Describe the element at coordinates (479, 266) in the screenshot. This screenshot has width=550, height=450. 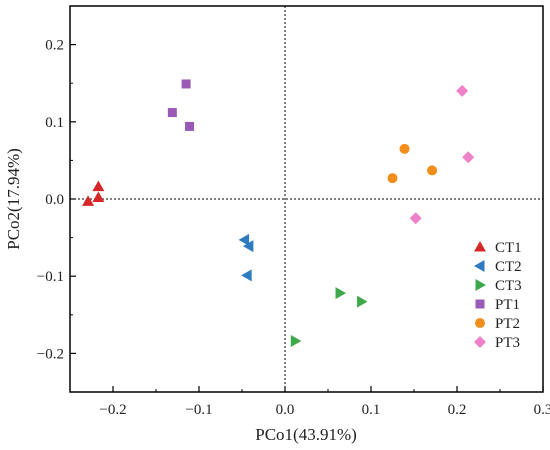
I see `legend-marker-ct2` at that location.